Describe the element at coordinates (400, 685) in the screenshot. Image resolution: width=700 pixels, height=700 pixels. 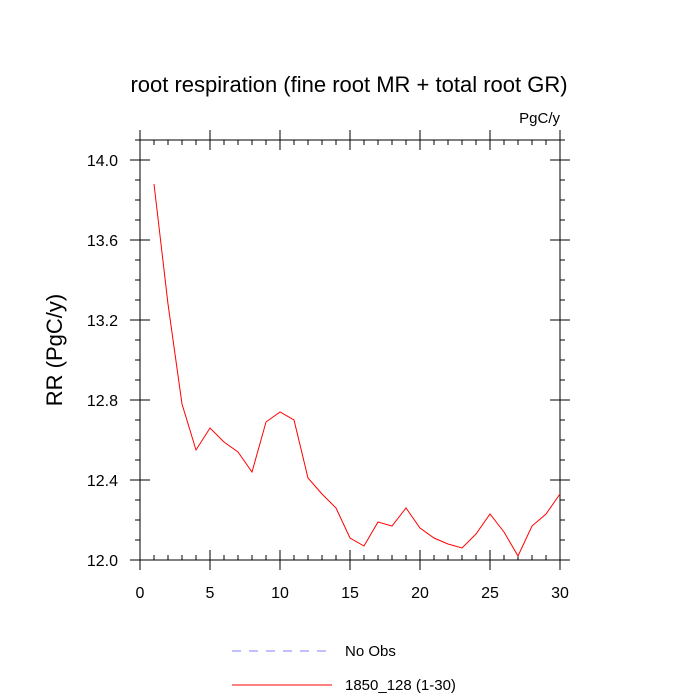
I see `legend-label: 1850_128 (1-30)` at that location.